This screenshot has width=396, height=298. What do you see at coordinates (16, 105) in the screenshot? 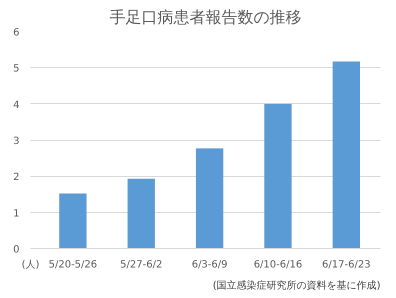
I see `y-tick-label: 4` at bounding box center [16, 105].